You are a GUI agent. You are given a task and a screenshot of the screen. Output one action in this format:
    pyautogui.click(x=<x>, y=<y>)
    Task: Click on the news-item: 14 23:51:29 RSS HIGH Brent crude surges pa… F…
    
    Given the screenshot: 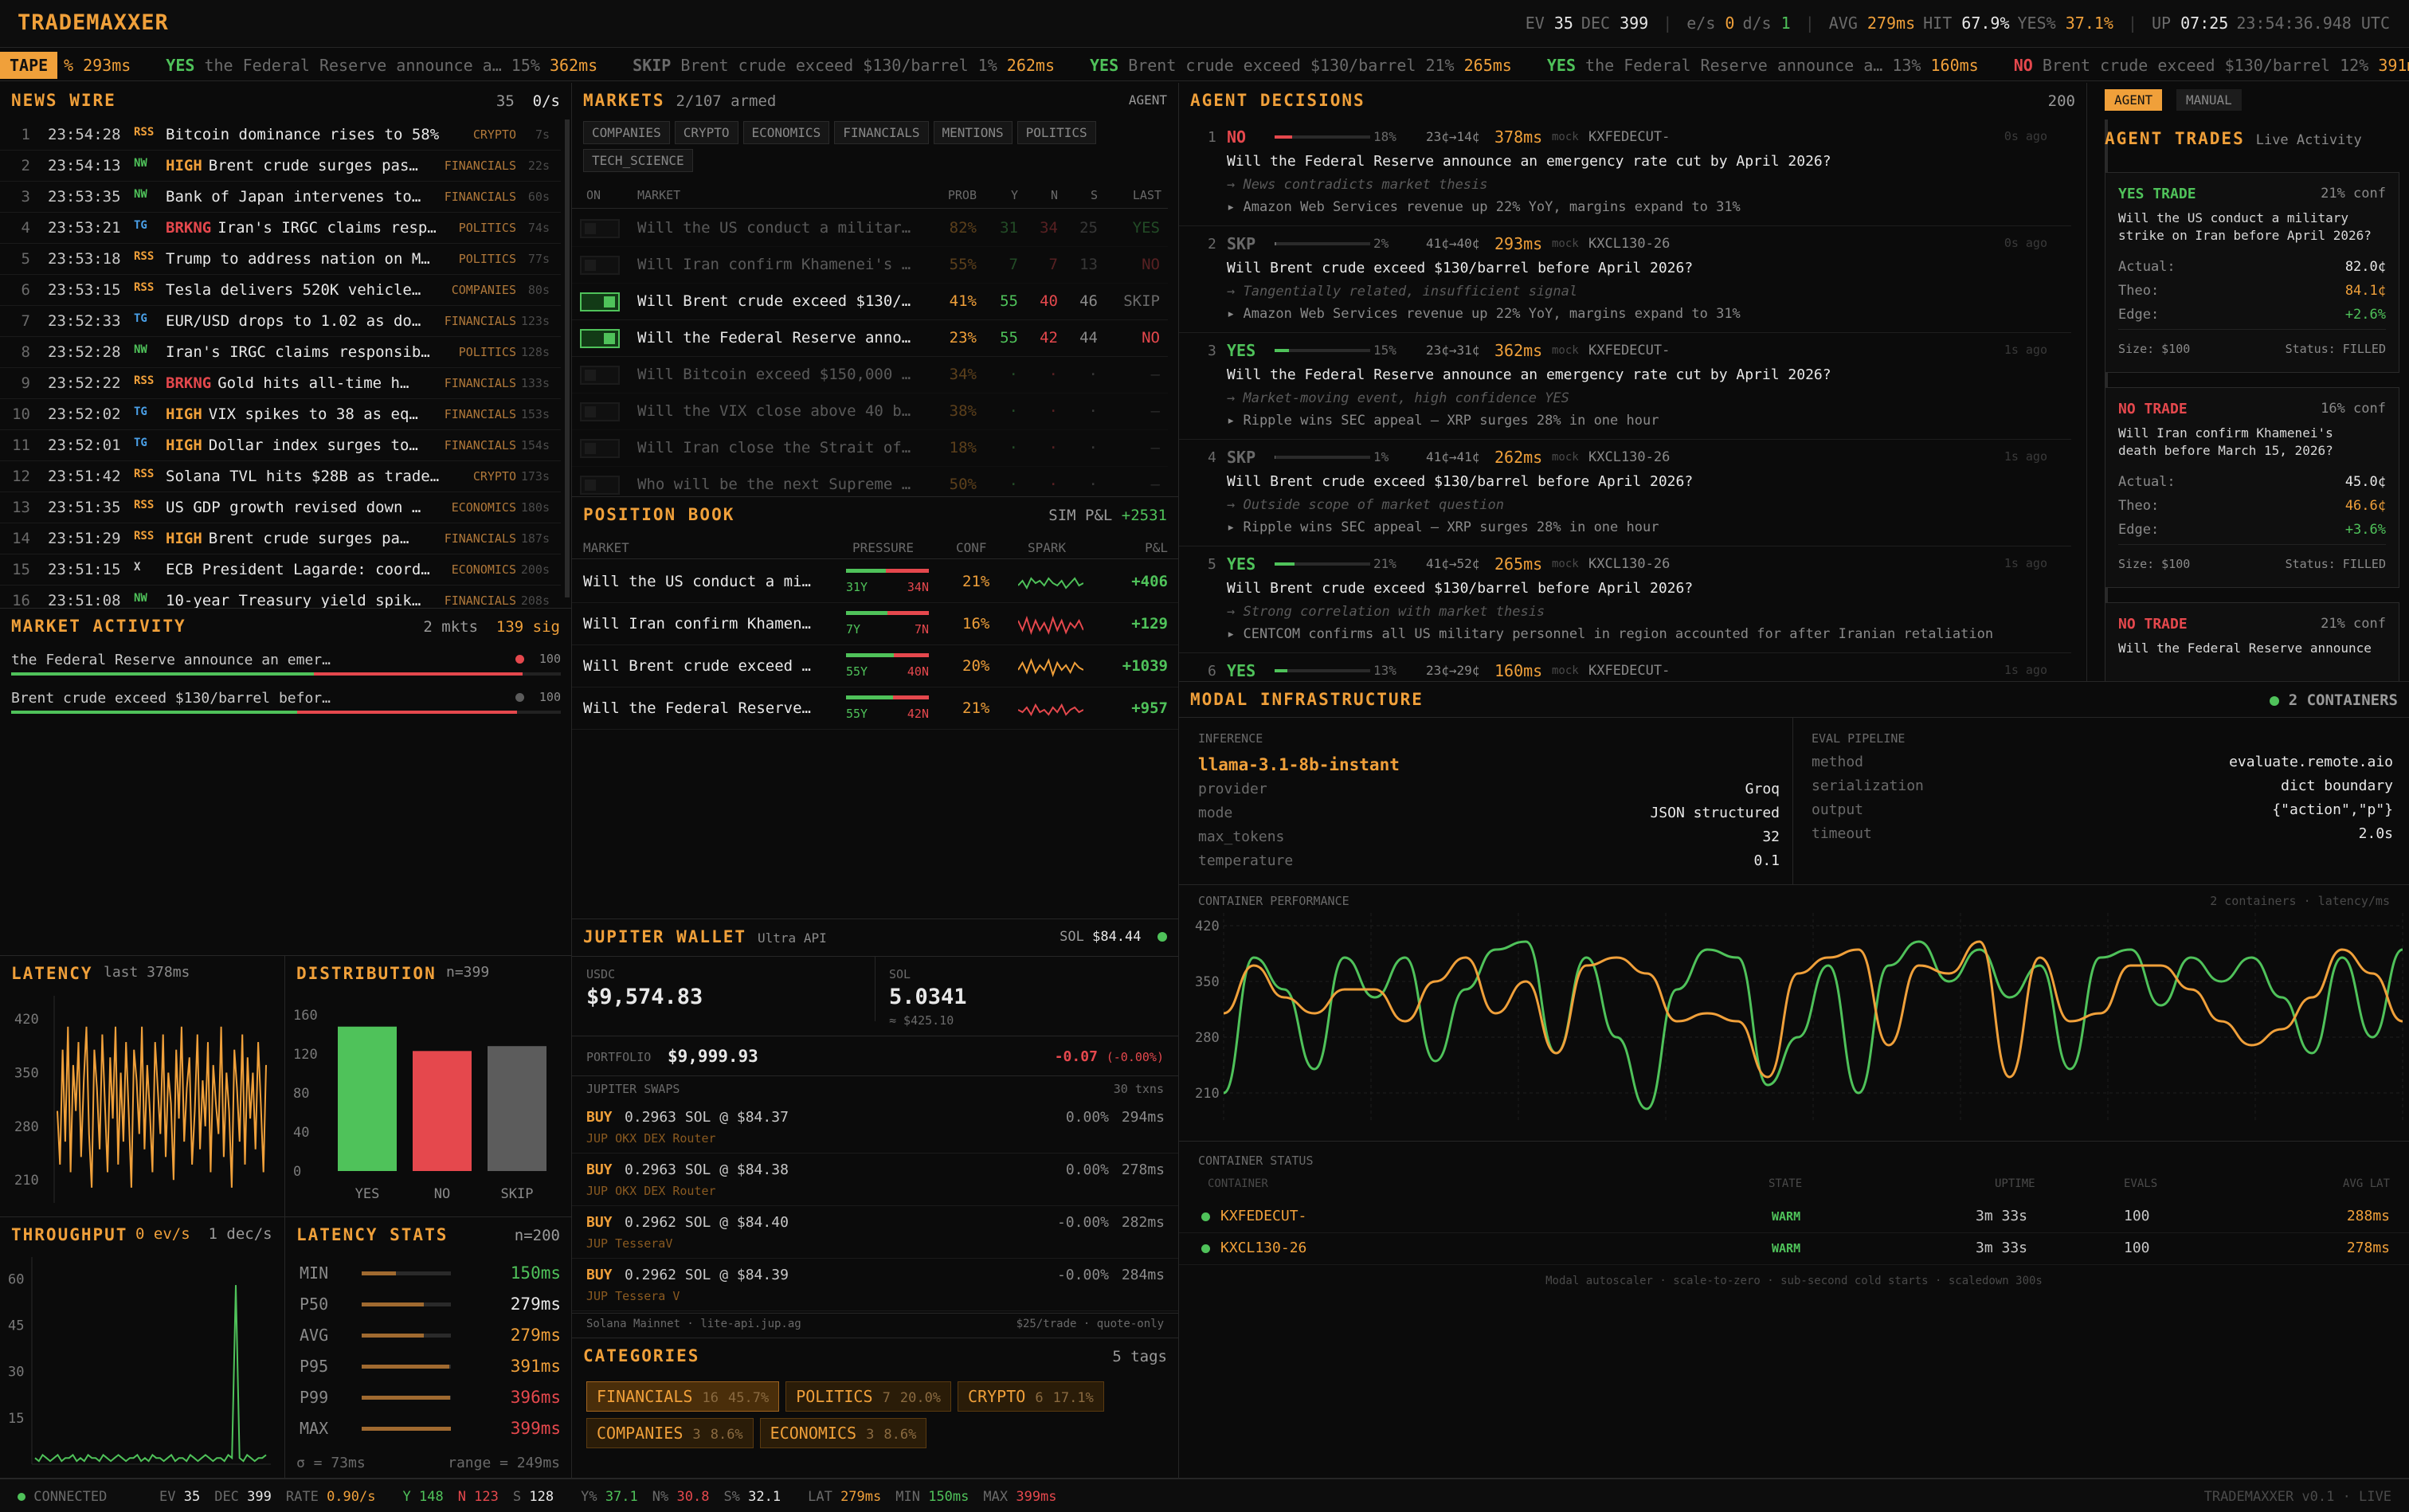 What is the action you would take?
    pyautogui.click(x=280, y=538)
    